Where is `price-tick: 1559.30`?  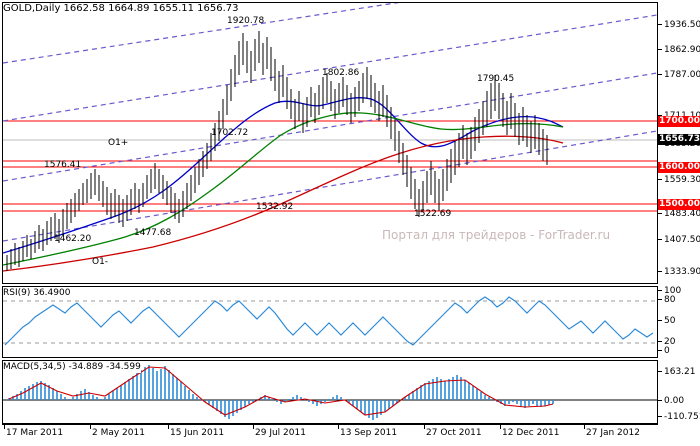
price-tick: 1559.30 is located at coordinates (679, 180).